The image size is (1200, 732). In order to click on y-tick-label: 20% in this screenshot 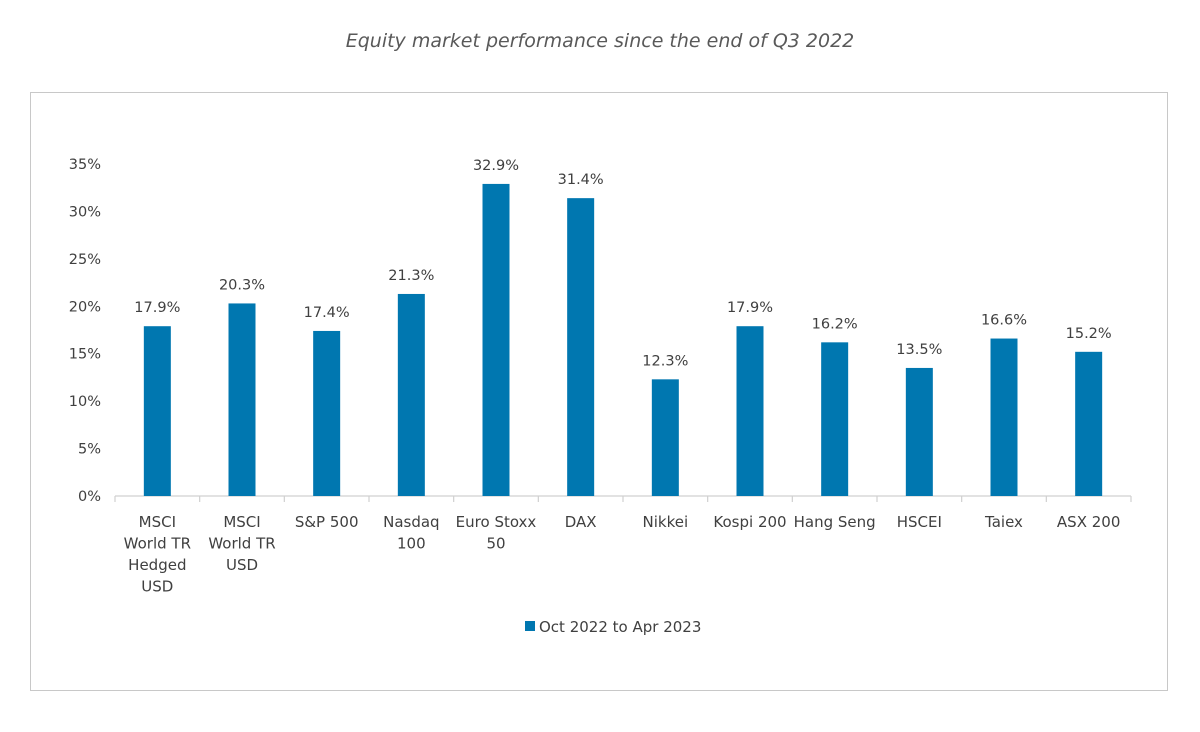, I will do `click(85, 307)`.